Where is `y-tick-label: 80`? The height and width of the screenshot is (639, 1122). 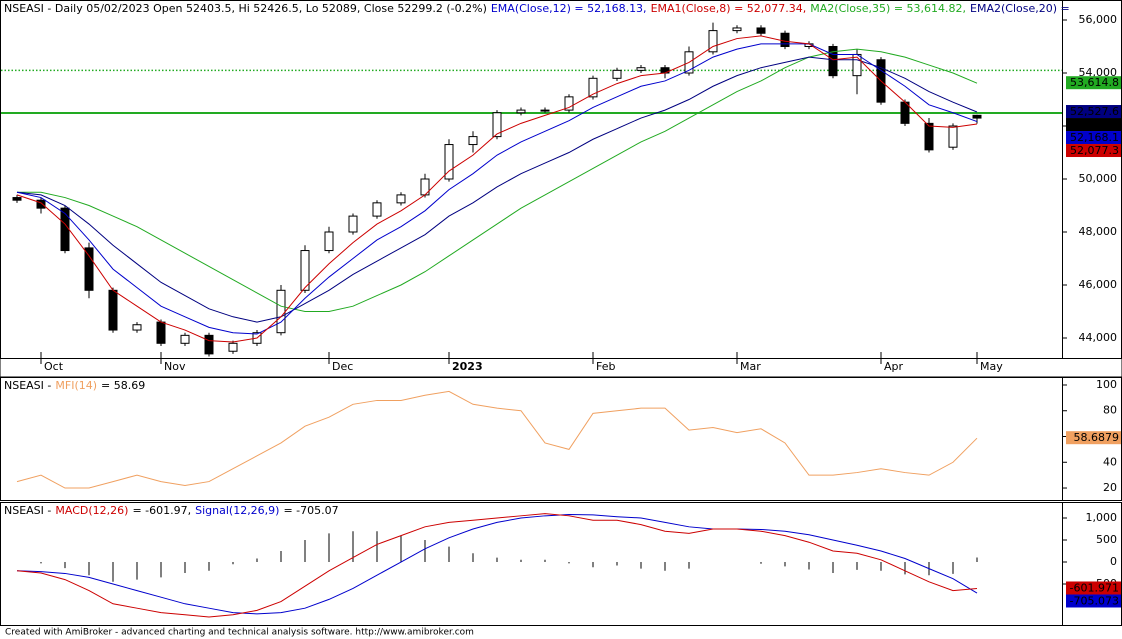 y-tick-label: 80 is located at coordinates (1110, 410).